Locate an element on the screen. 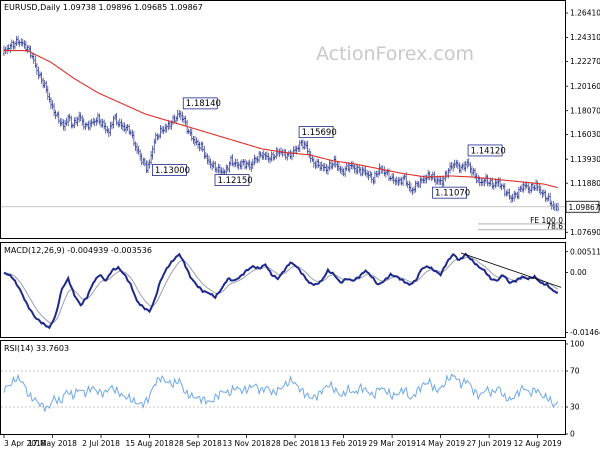  current-price-box is located at coordinates (582, 206).